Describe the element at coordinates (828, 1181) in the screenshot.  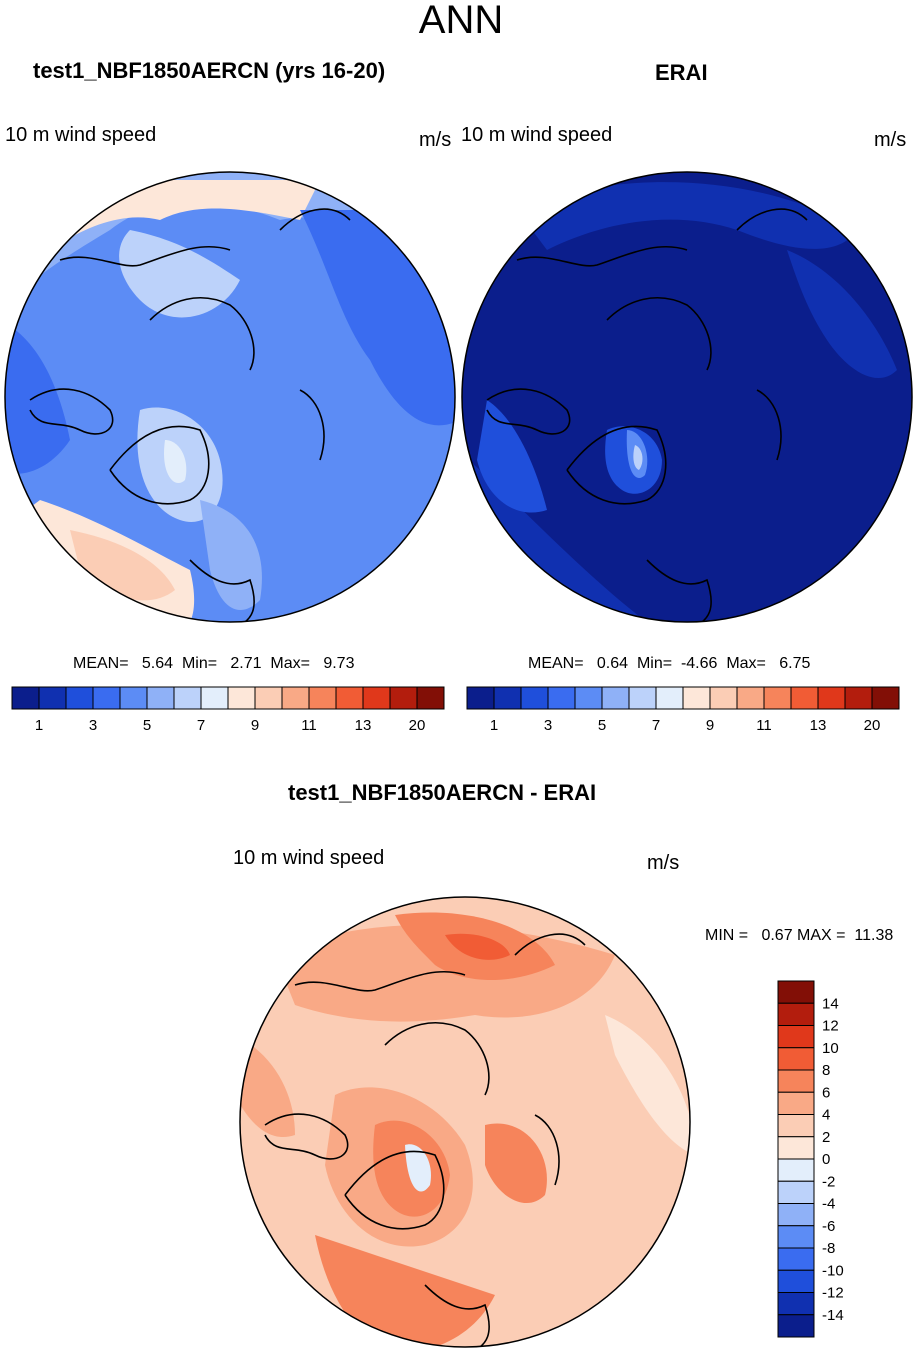
I see `diff-colorbar-tick-label: -2` at that location.